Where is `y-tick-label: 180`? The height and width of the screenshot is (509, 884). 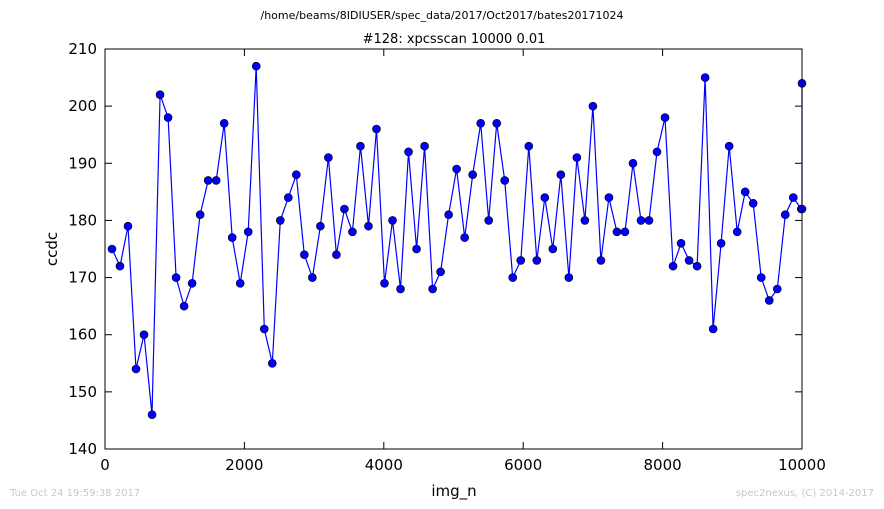
y-tick-label: 180 is located at coordinates (82, 220).